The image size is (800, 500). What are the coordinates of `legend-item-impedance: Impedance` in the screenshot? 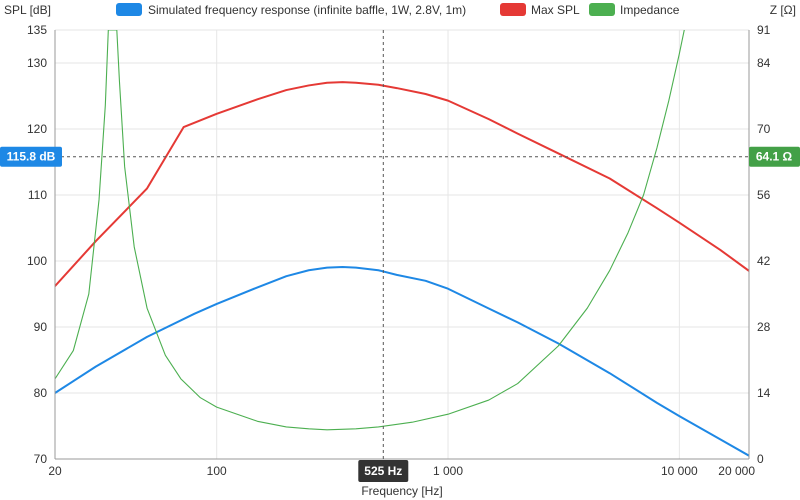 It's located at (634, 10).